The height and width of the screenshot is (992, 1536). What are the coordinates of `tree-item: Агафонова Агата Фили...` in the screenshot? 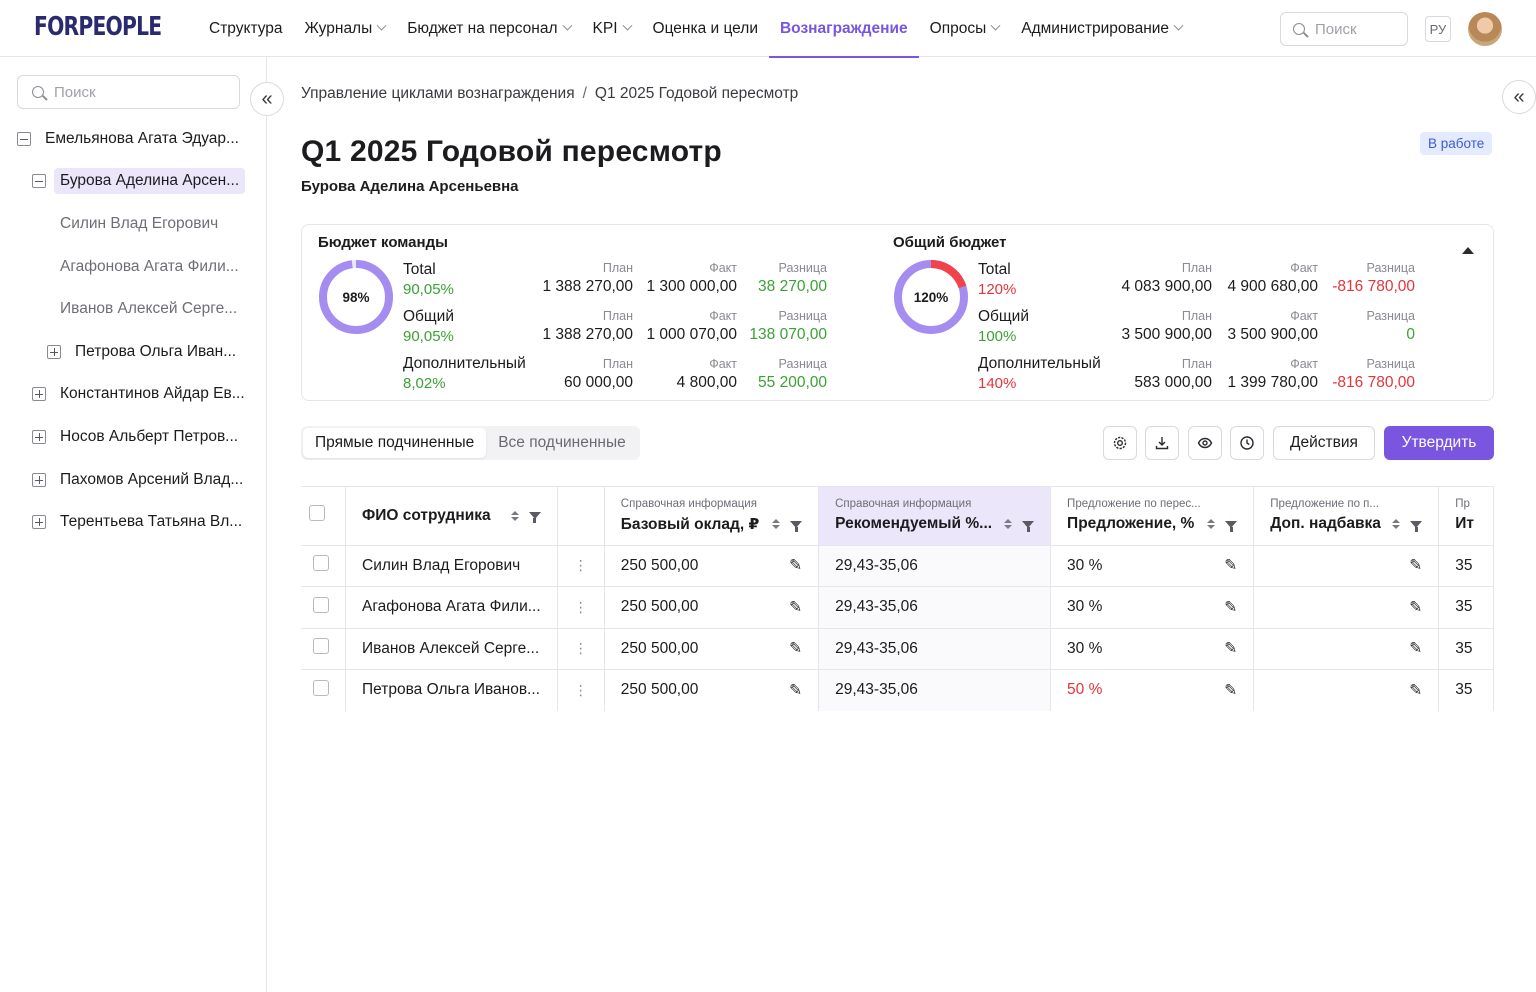 It's located at (149, 267).